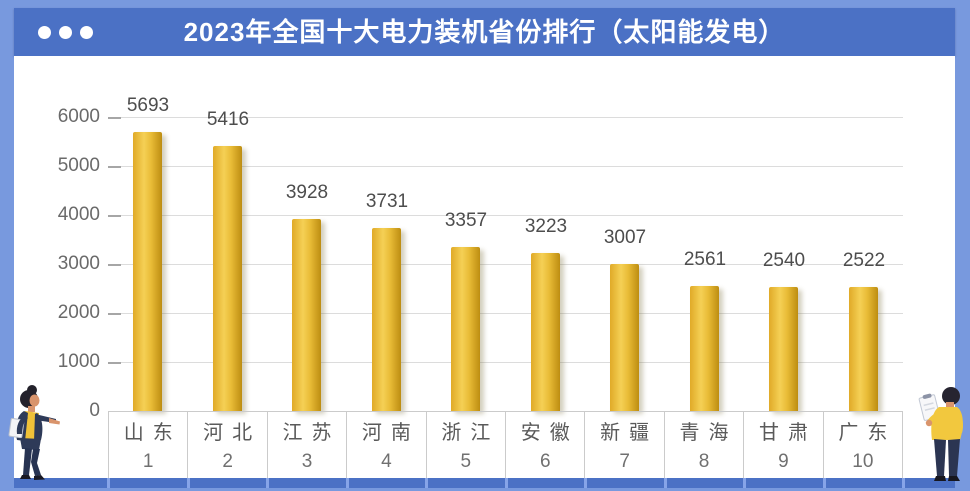  I want to click on x-axis-cell: 浙江 5, so click(465, 445).